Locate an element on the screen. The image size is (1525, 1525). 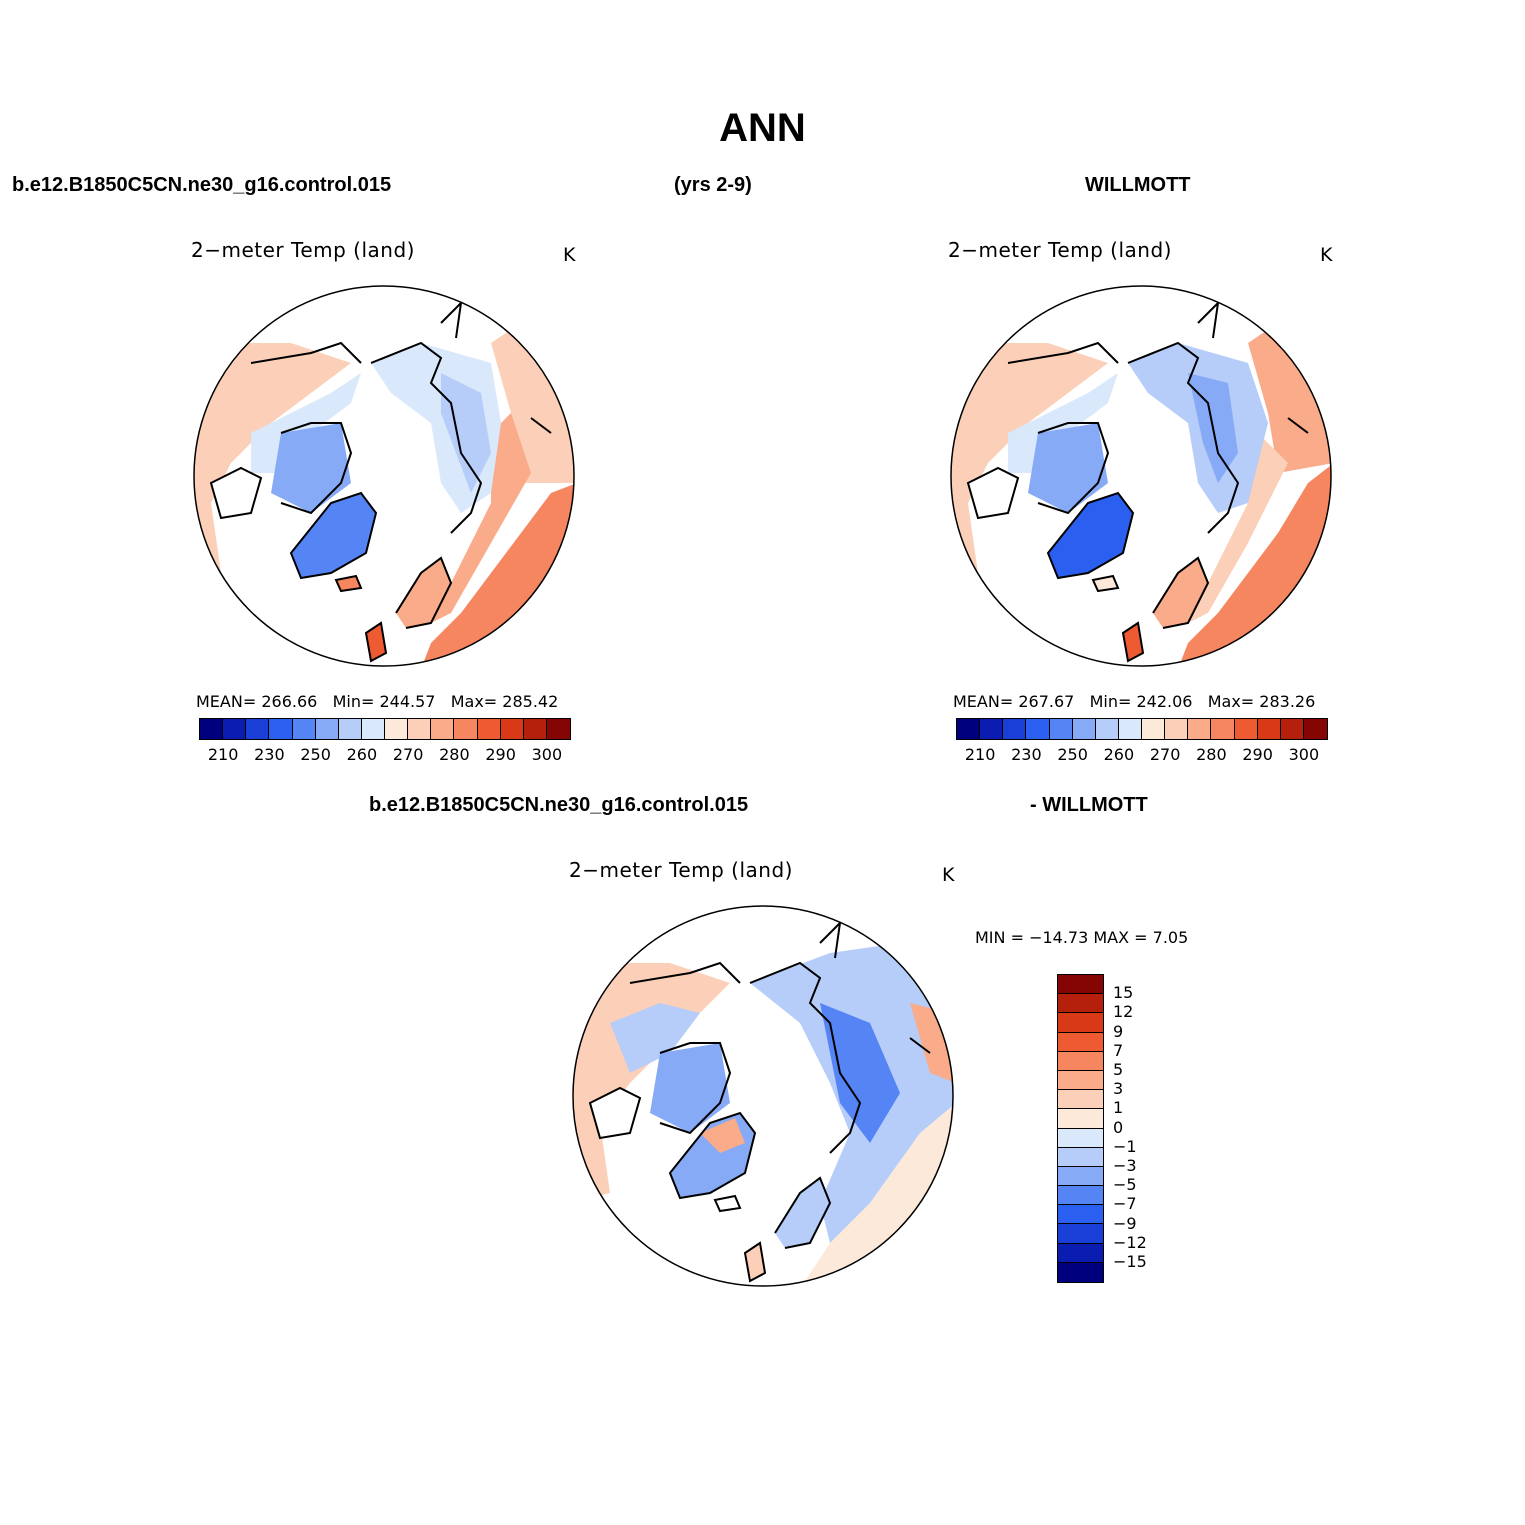
diff-colorbar is located at coordinates (1080, 1128).